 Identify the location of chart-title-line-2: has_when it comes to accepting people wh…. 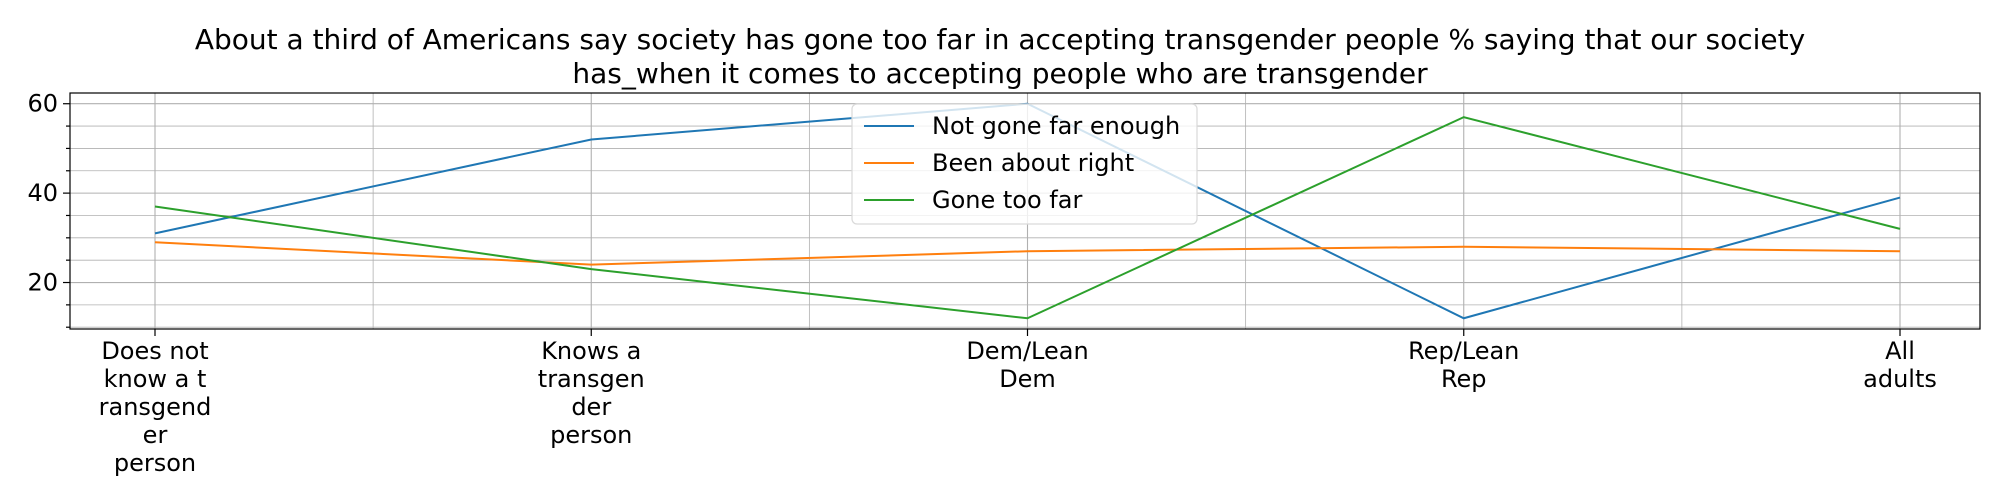
(1000, 73).